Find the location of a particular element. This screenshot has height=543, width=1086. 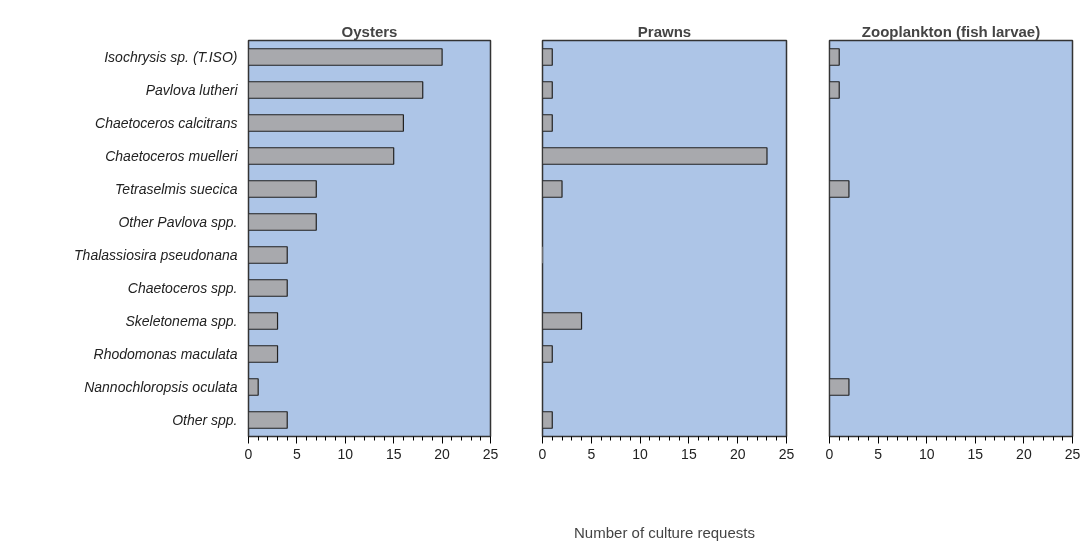

y-tick-label: Skeletonema spp. is located at coordinates (181, 321).